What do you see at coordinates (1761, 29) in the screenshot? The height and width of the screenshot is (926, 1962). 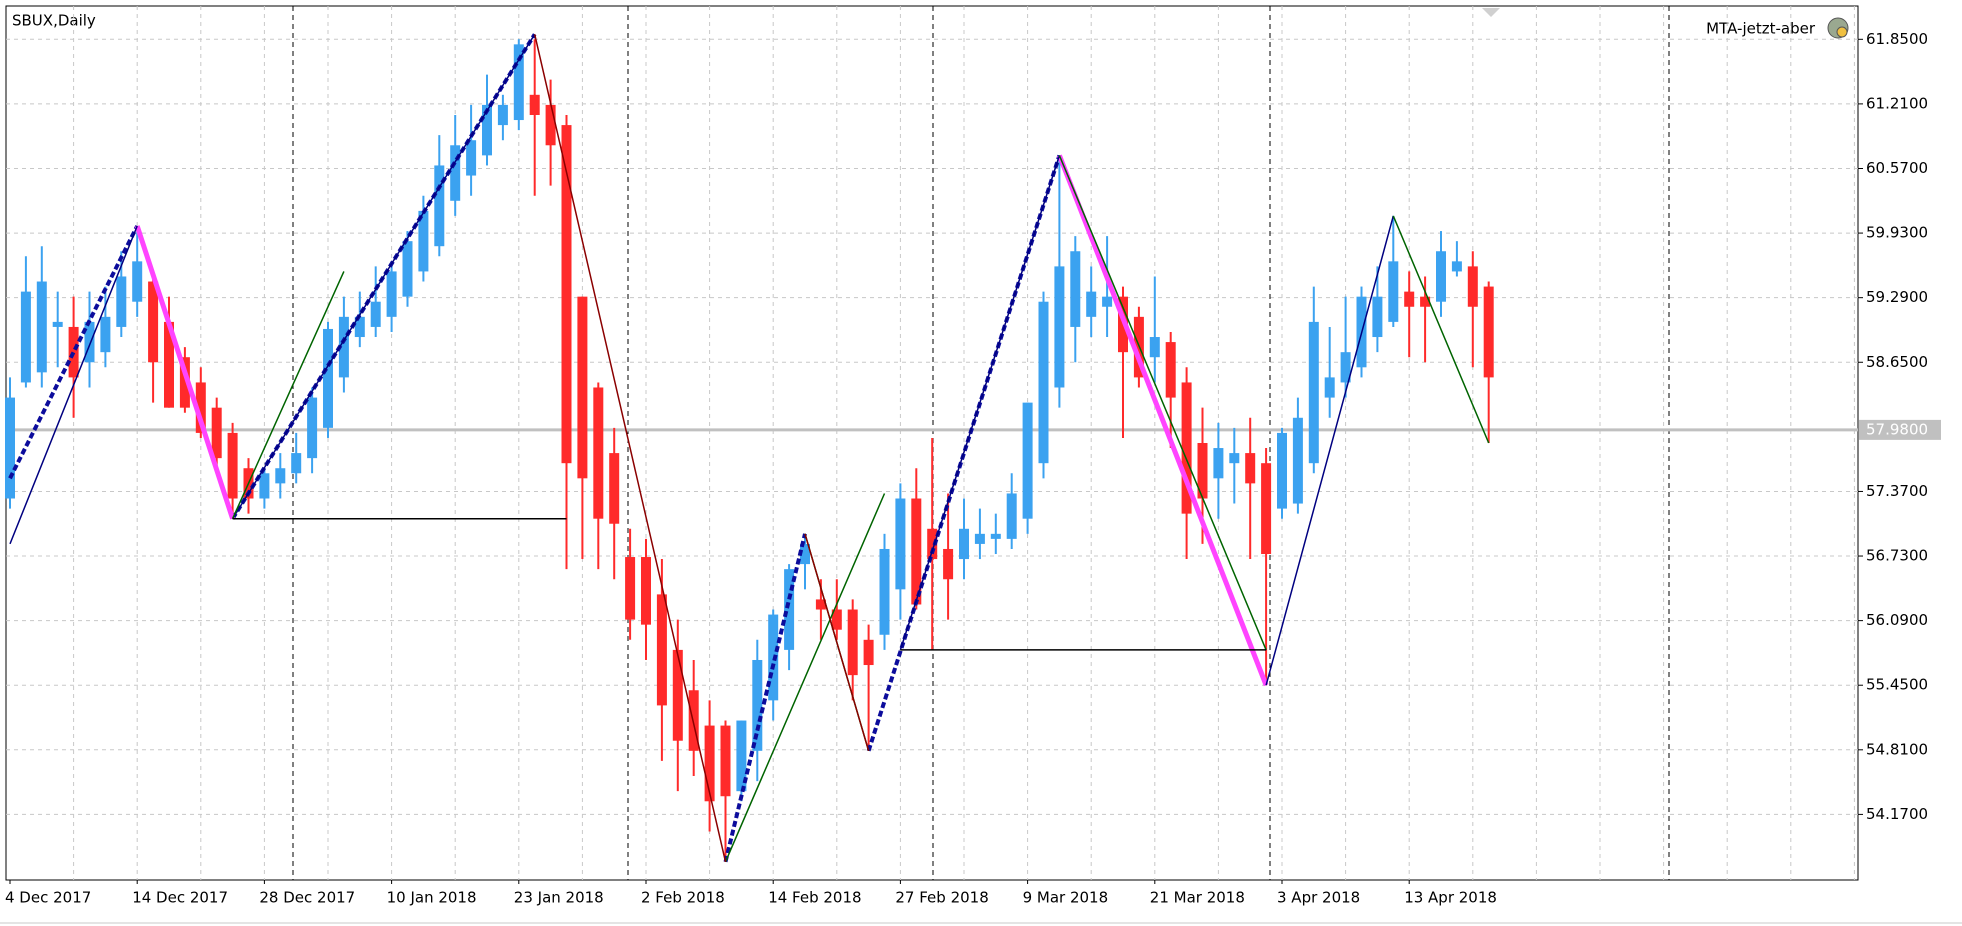 I see `indicator-name: MTA-jetzt-aber` at bounding box center [1761, 29].